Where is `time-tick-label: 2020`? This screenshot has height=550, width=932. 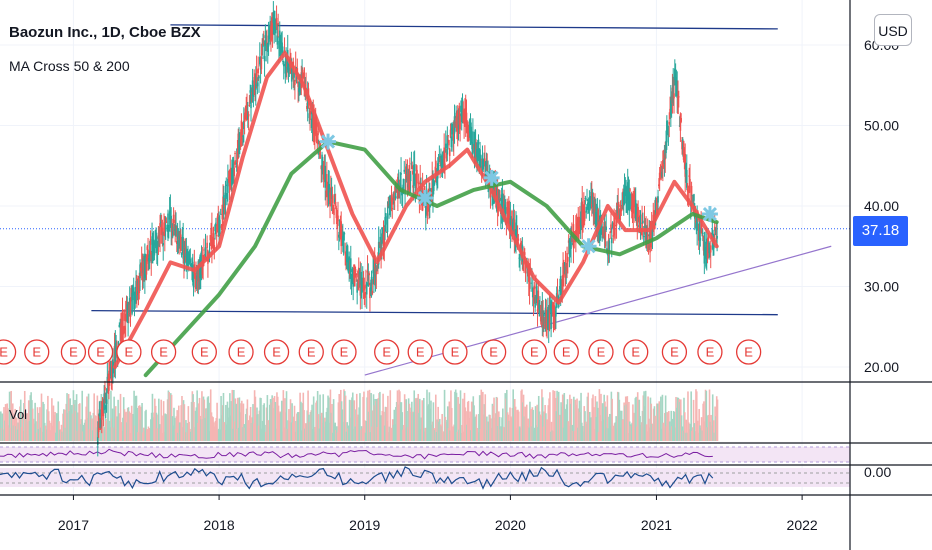
time-tick-label: 2020 is located at coordinates (510, 525).